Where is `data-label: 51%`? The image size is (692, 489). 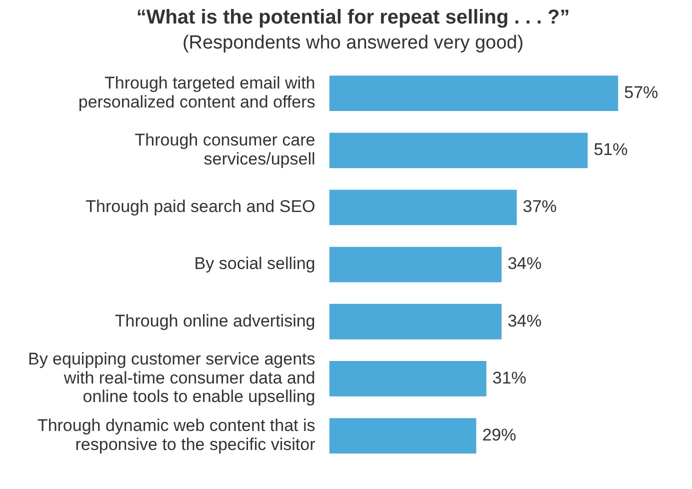 data-label: 51% is located at coordinates (611, 150).